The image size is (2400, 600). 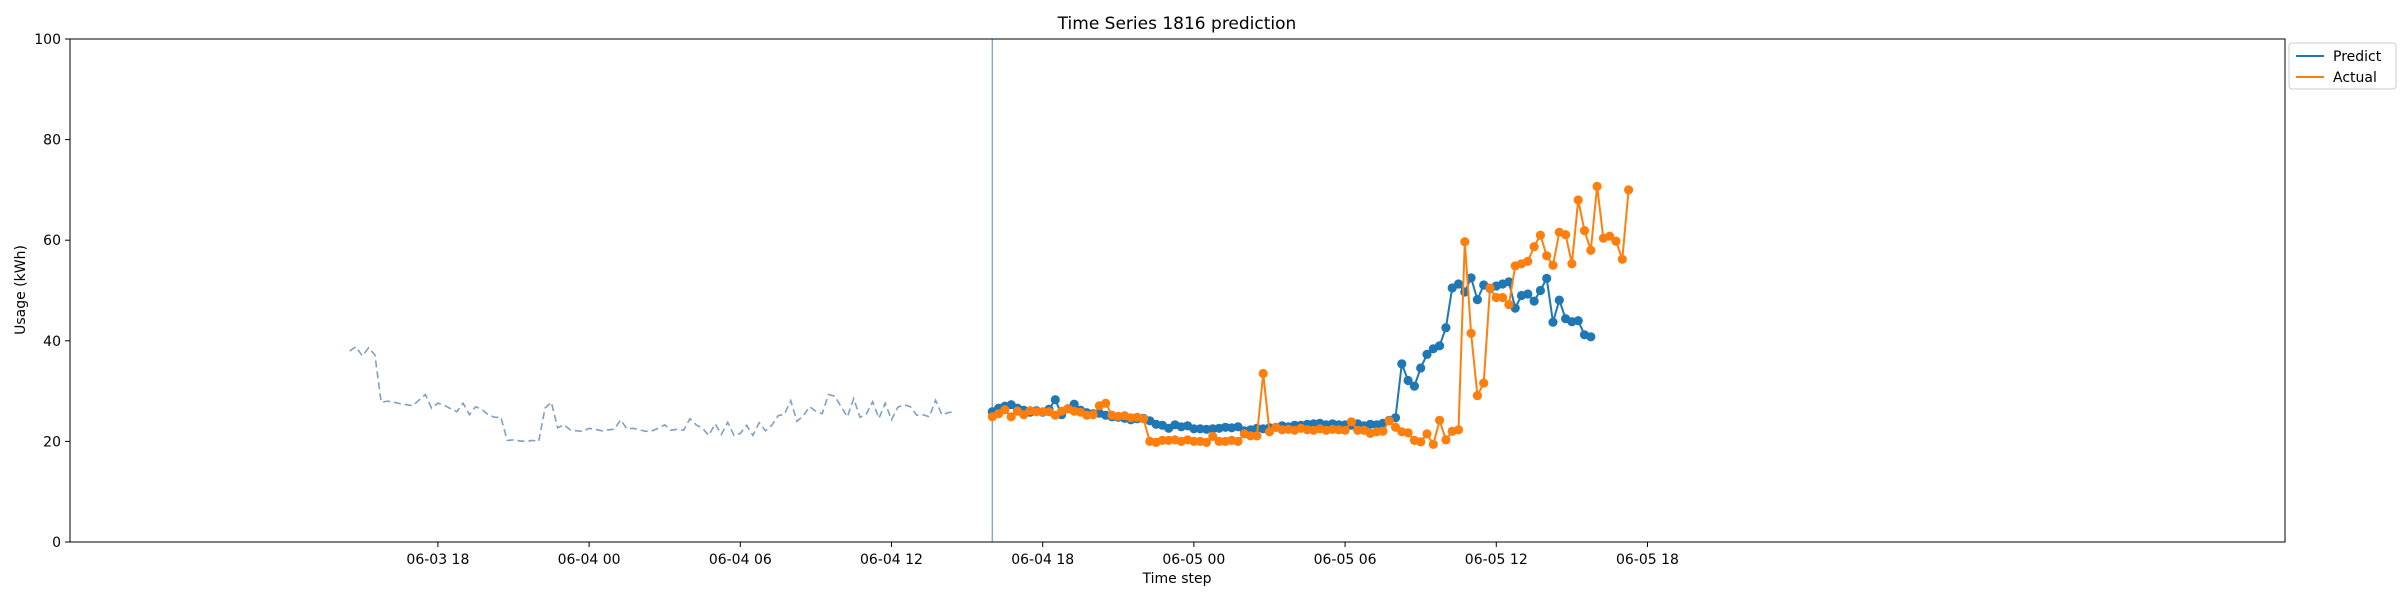 I want to click on legend-label-actual: Actual, so click(x=2355, y=78).